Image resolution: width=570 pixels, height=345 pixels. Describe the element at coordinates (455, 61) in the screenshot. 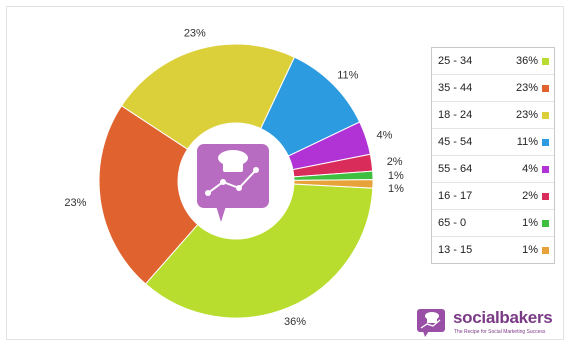

I see `legend-range: 25 - 34` at that location.